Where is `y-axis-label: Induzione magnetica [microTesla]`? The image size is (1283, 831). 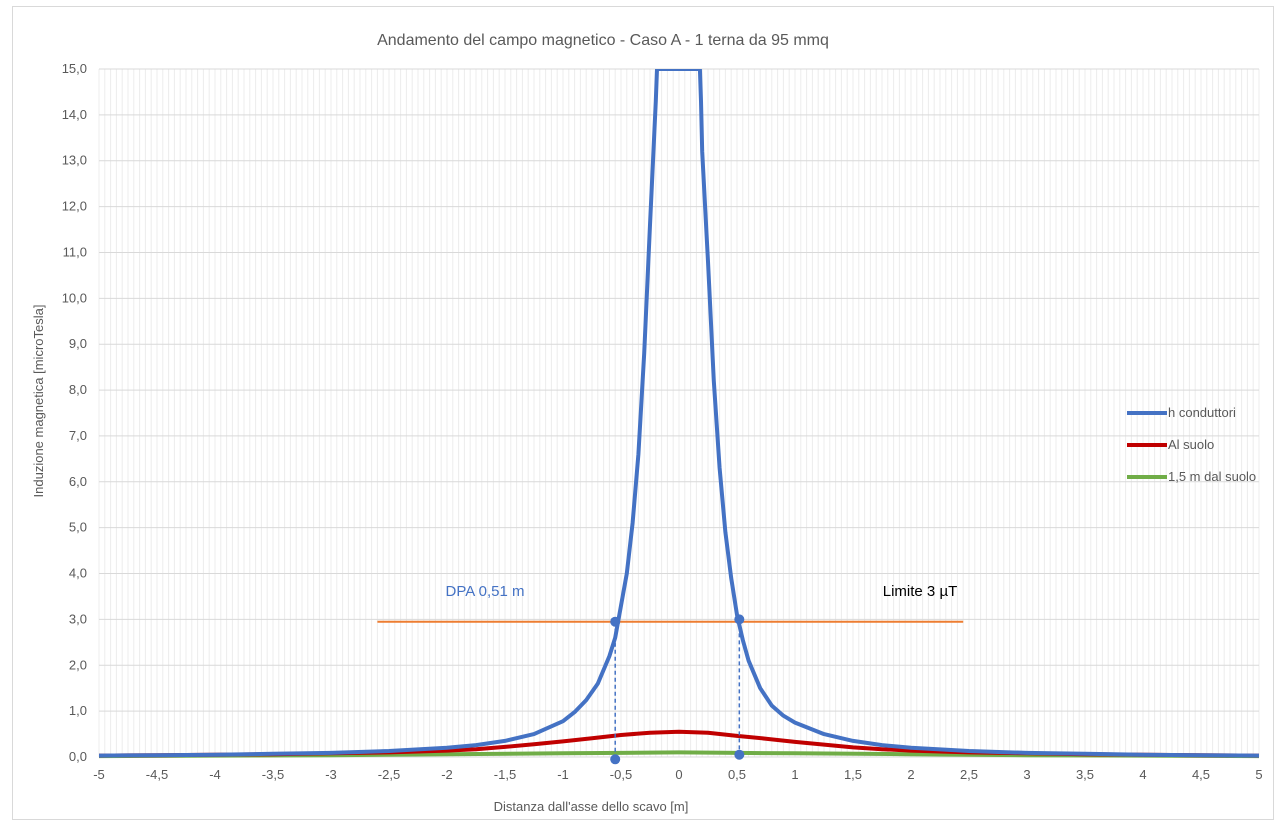
y-axis-label: Induzione magnetica [microTesla] is located at coordinates (38, 401).